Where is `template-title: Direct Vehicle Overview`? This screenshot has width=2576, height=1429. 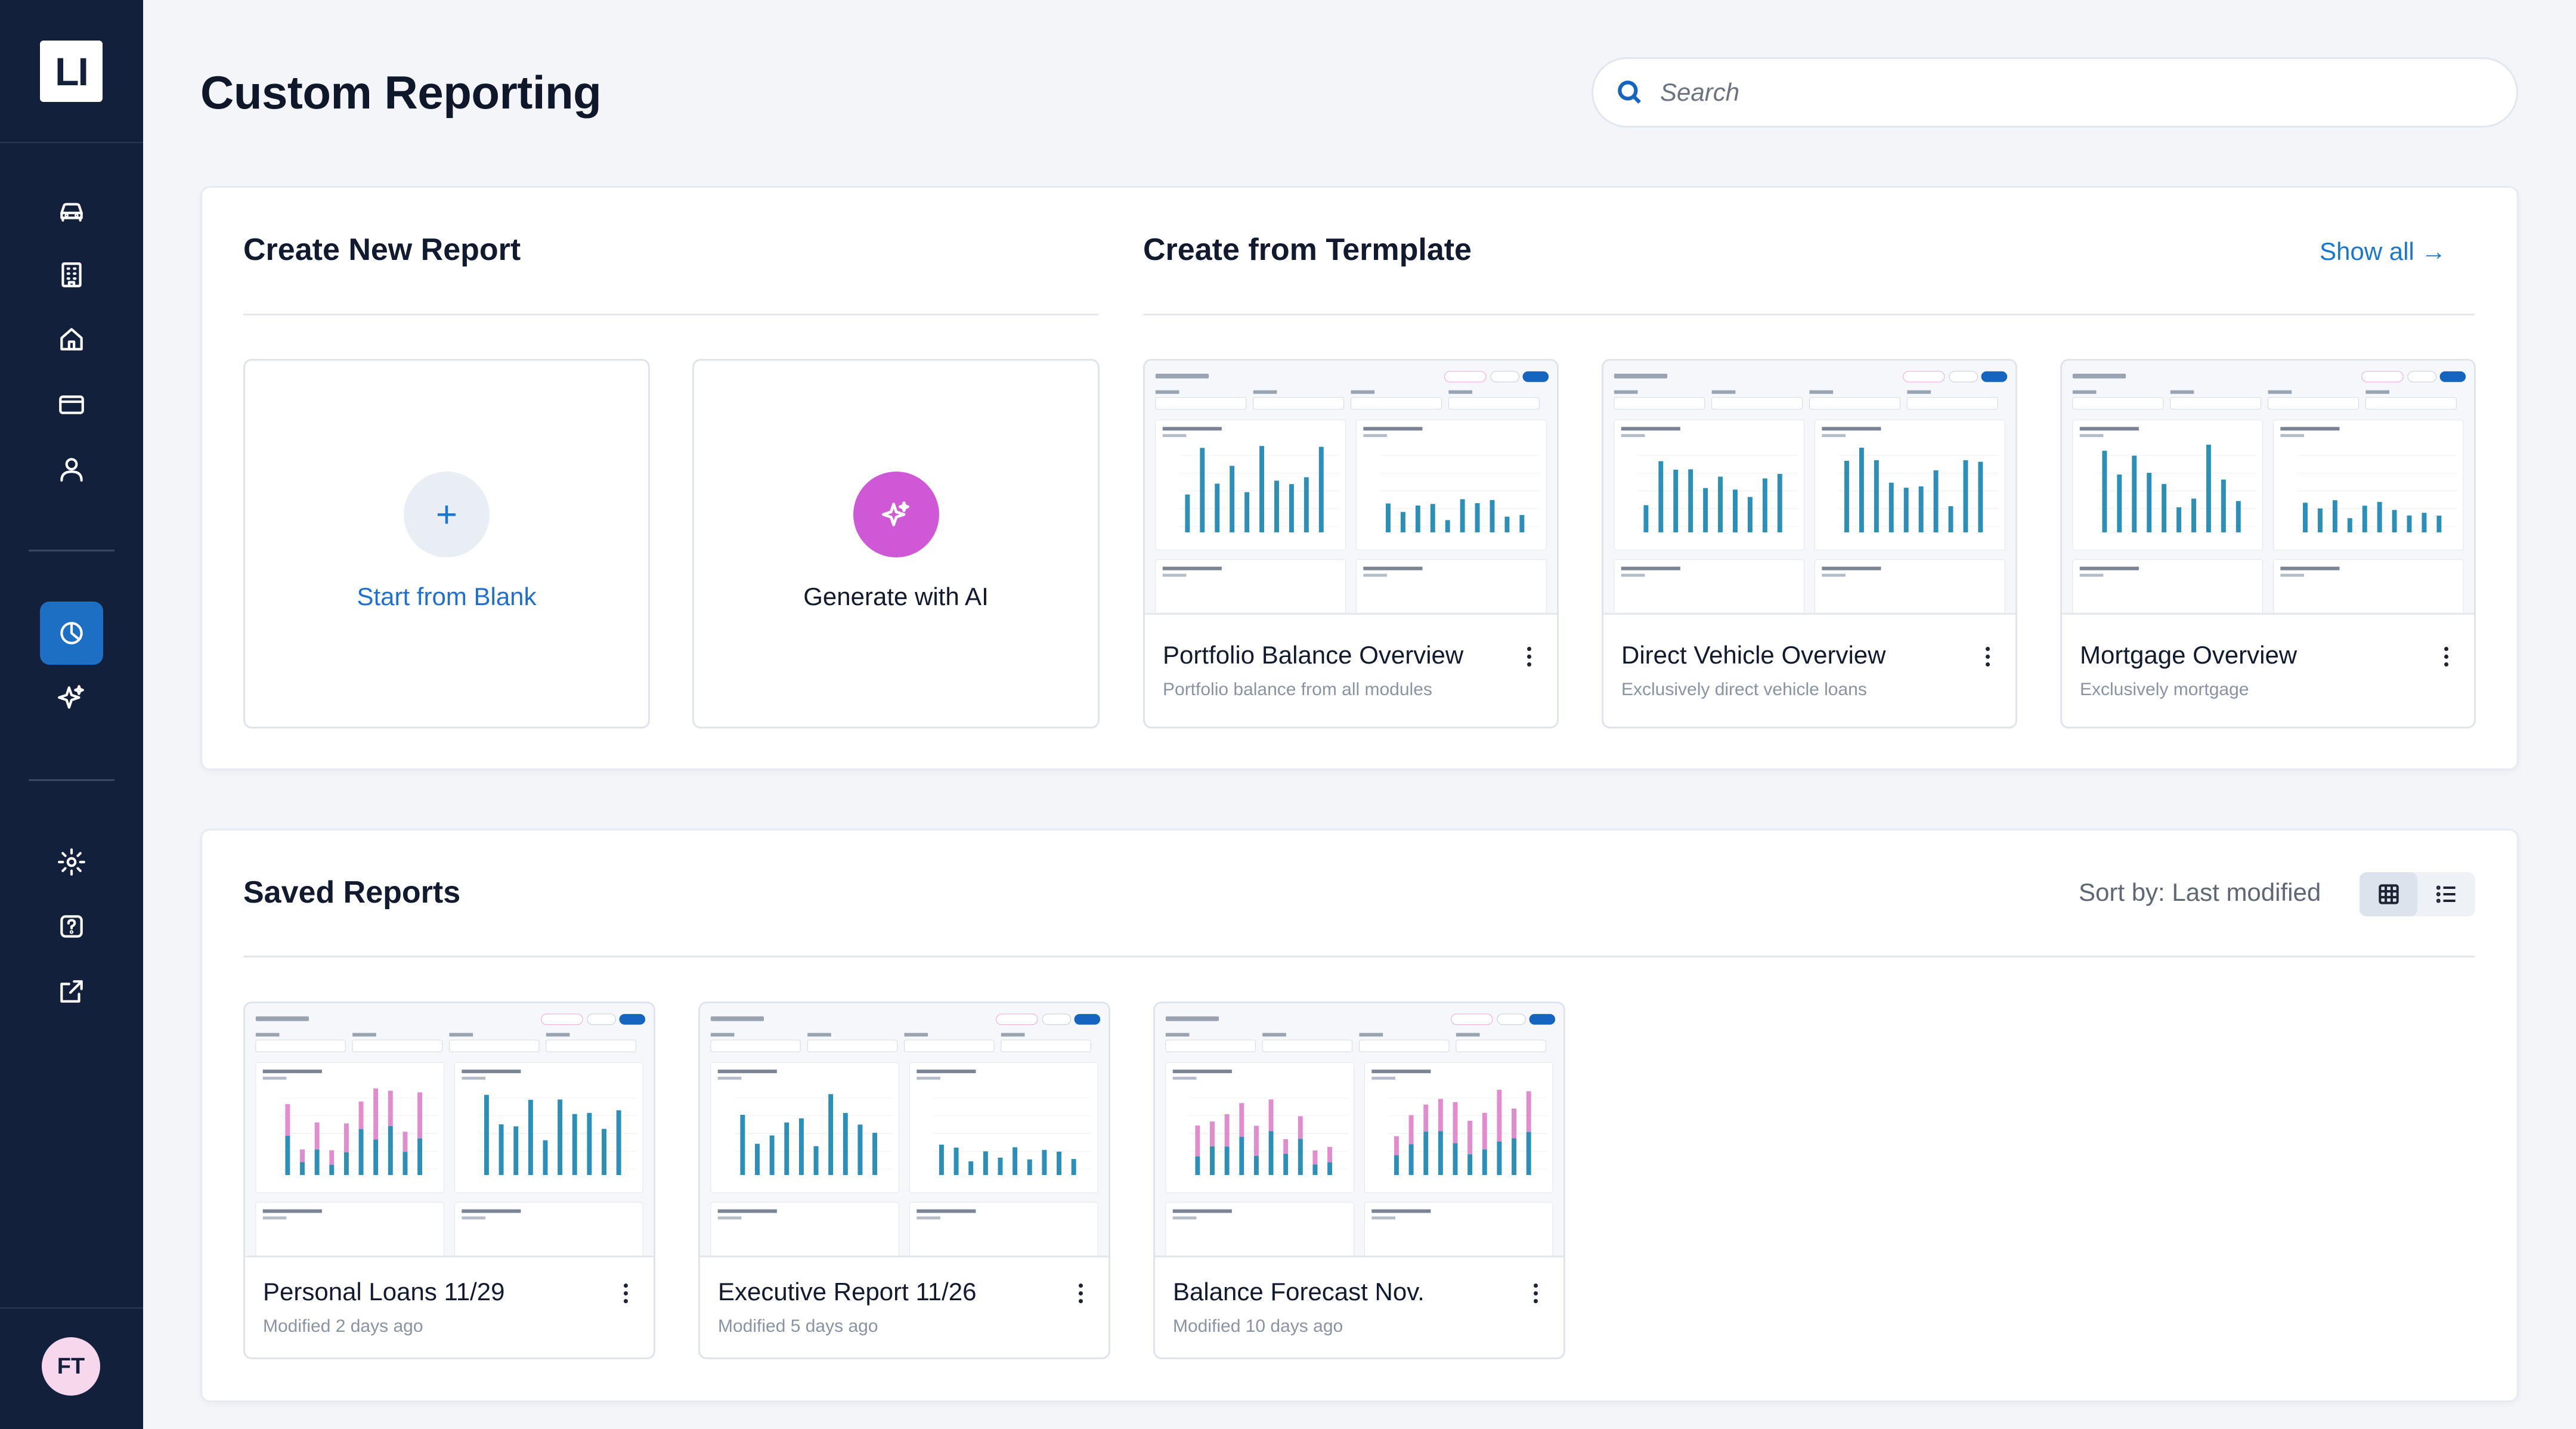
template-title: Direct Vehicle Overview is located at coordinates (1753, 655).